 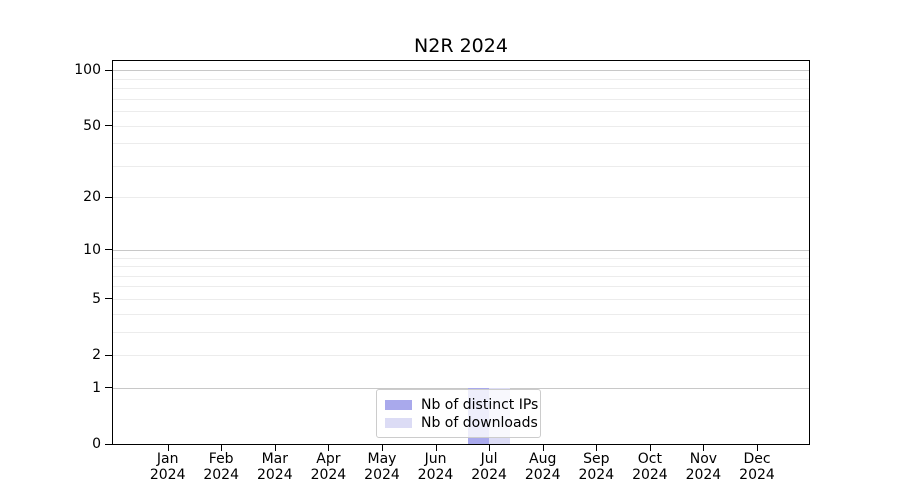 I want to click on x-tick-label: Feb 2024, so click(x=221, y=467).